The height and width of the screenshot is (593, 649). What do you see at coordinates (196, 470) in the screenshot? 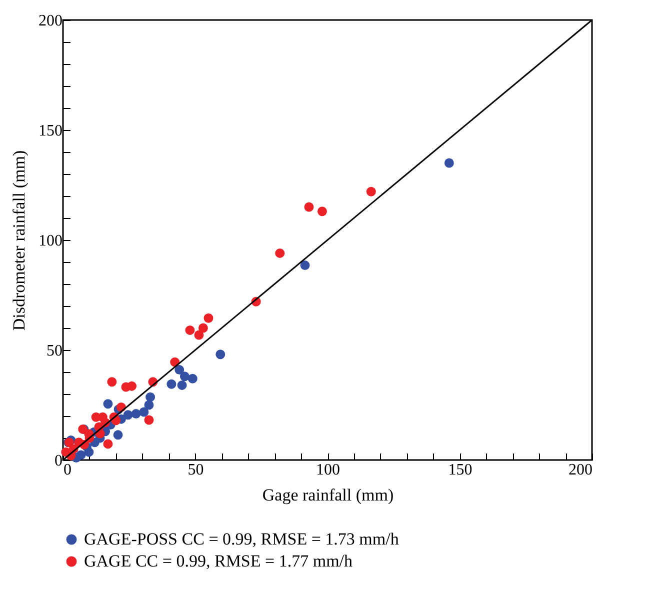
I see `x-tick-label: 50` at bounding box center [196, 470].